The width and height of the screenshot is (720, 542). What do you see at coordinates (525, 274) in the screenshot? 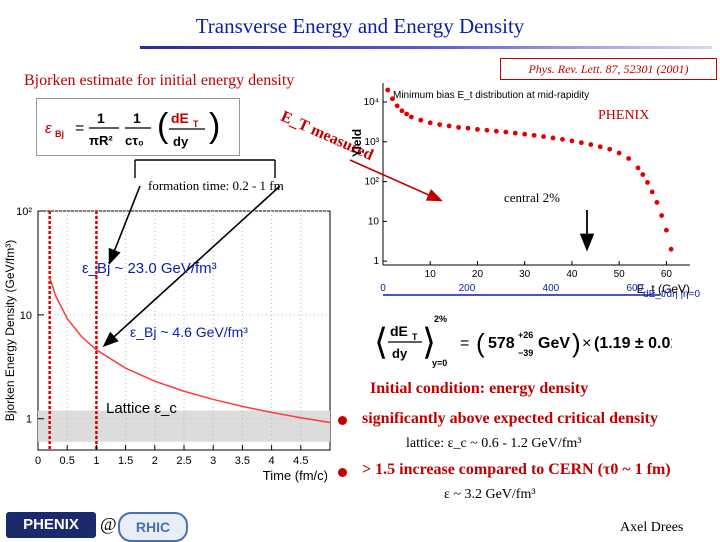
I see `x-tick-label: 30` at bounding box center [525, 274].